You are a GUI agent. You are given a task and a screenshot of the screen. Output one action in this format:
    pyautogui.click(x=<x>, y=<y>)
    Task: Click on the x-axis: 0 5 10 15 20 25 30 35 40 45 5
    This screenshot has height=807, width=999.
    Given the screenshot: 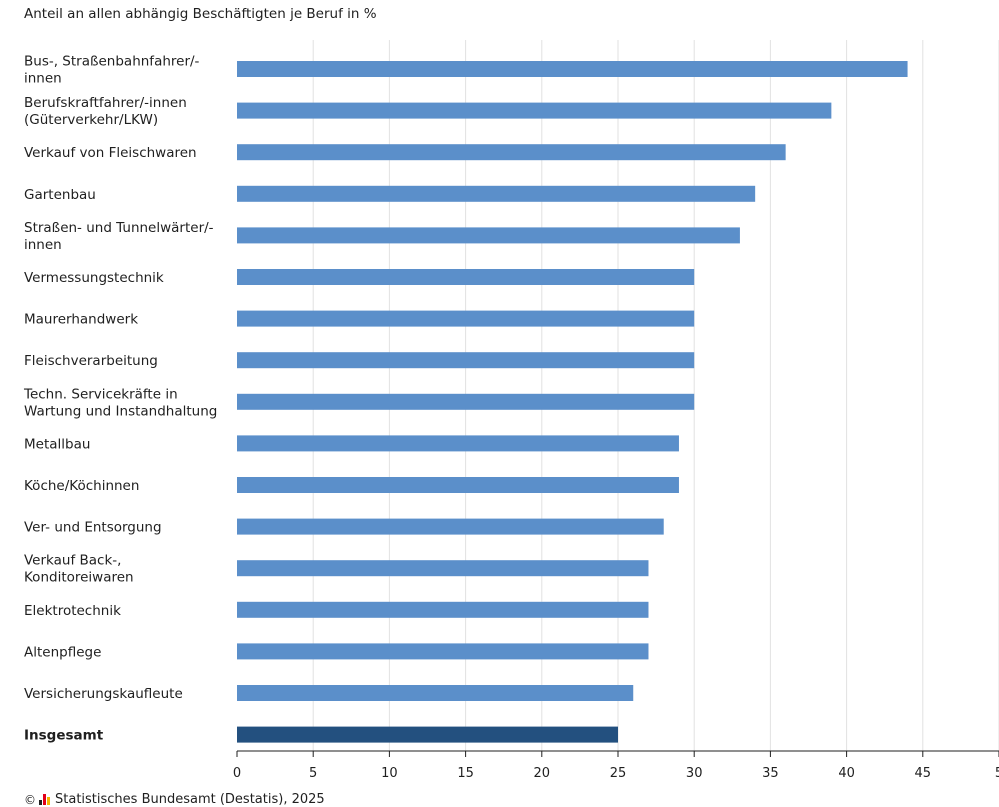 What is the action you would take?
    pyautogui.click(x=616, y=765)
    